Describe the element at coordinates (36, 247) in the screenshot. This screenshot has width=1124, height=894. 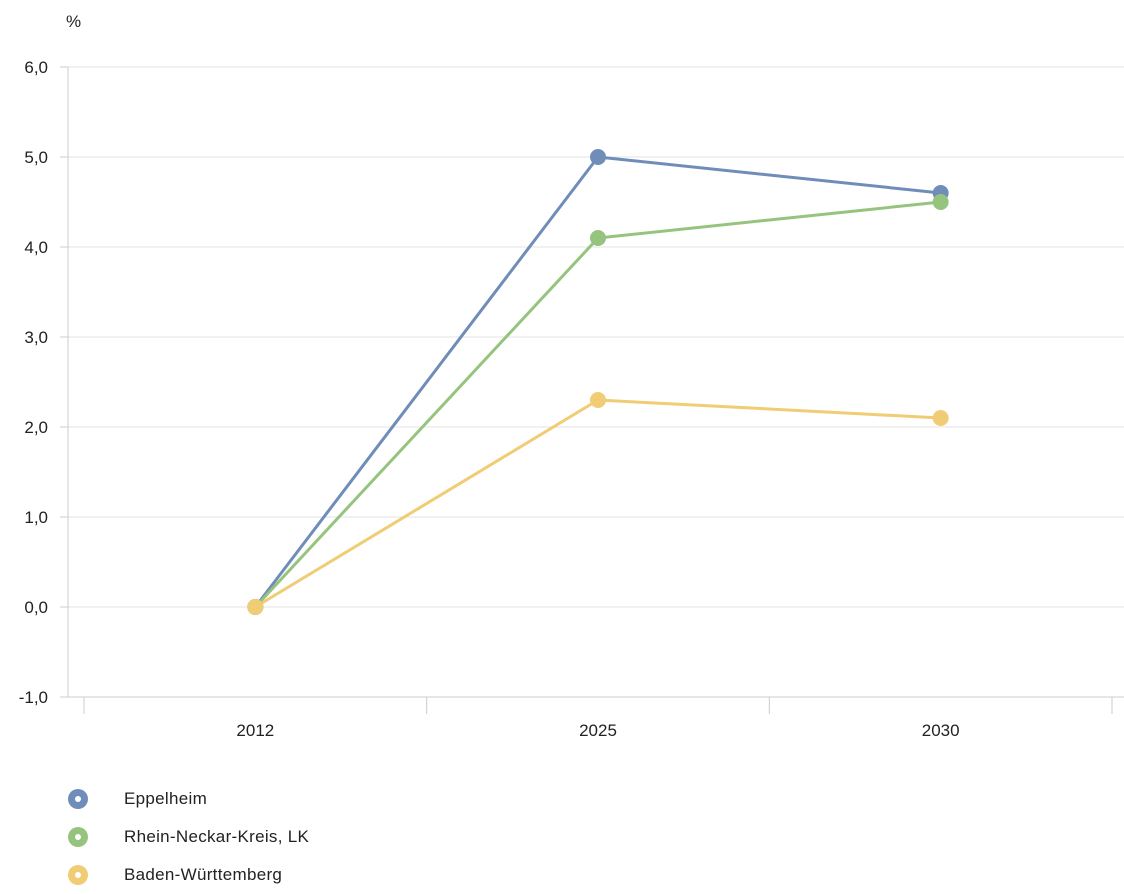
I see `y-tick-label: 4,0` at that location.